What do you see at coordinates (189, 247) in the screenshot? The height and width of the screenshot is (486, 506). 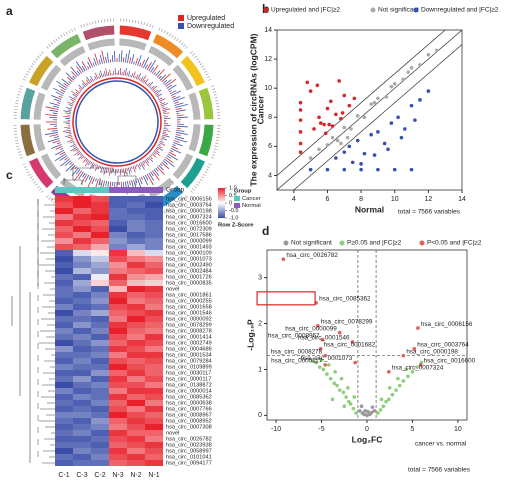 I see `row-label: hsa_circ_0001493` at bounding box center [189, 247].